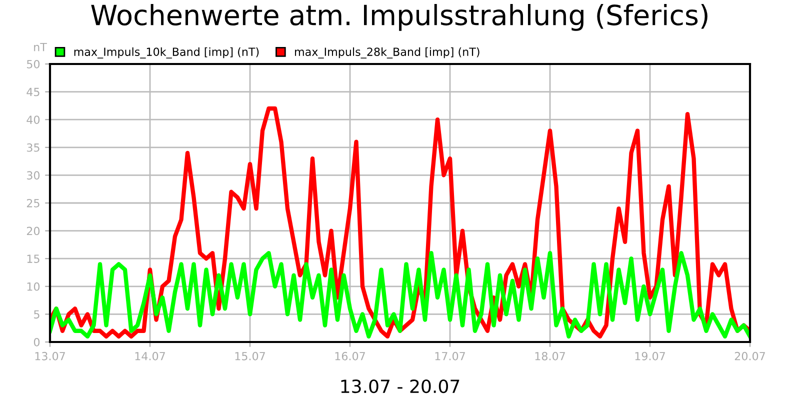 The width and height of the screenshot is (800, 400). I want to click on x-tick-label: 13.07, so click(50, 356).